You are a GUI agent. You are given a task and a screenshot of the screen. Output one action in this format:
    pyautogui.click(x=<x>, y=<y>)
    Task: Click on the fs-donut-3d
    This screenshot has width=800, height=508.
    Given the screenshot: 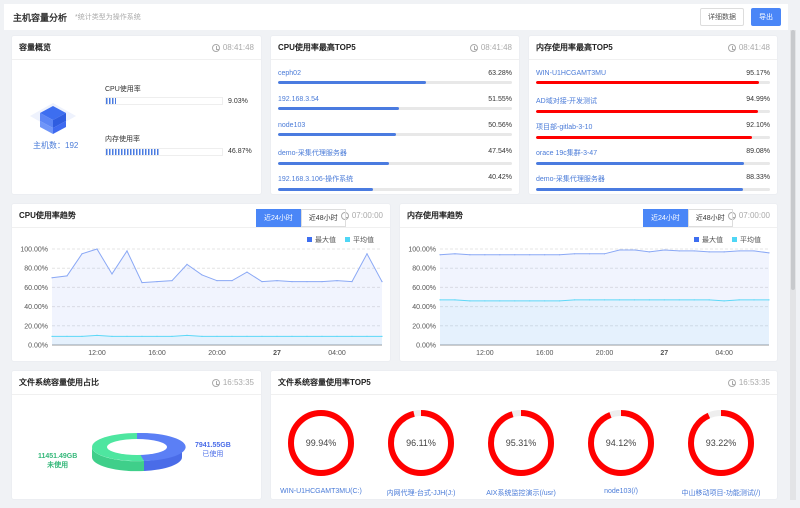 What is the action you would take?
    pyautogui.click(x=138, y=452)
    